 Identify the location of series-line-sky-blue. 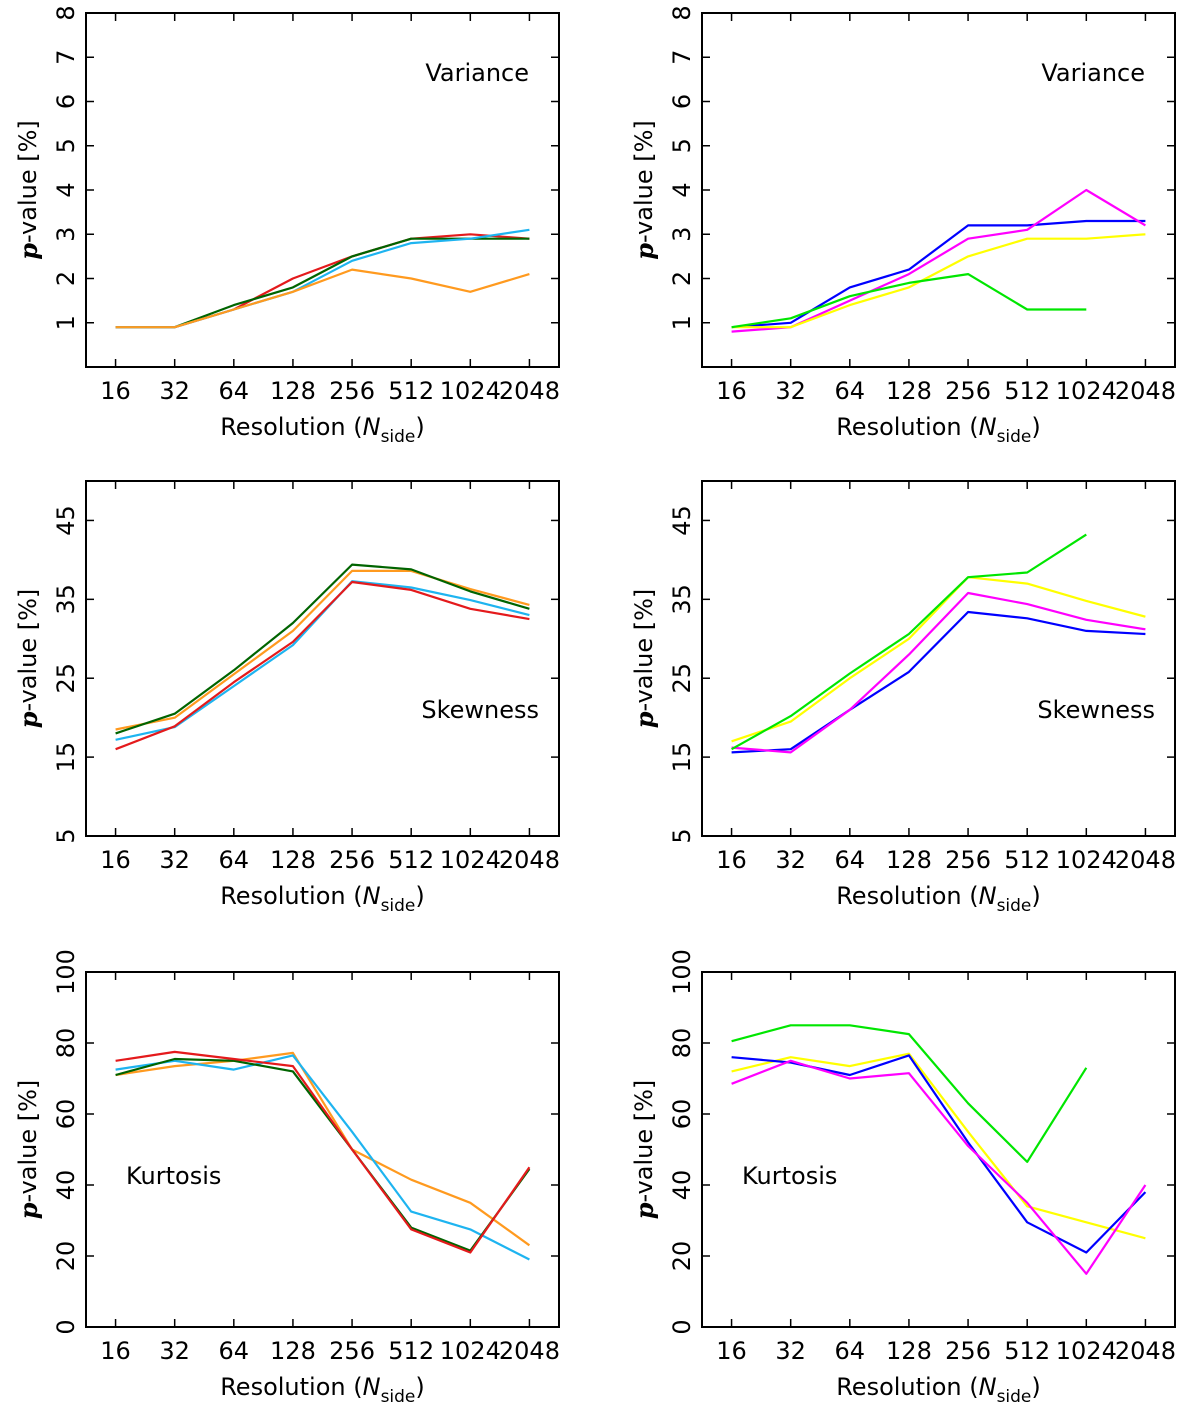
(322, 1157).